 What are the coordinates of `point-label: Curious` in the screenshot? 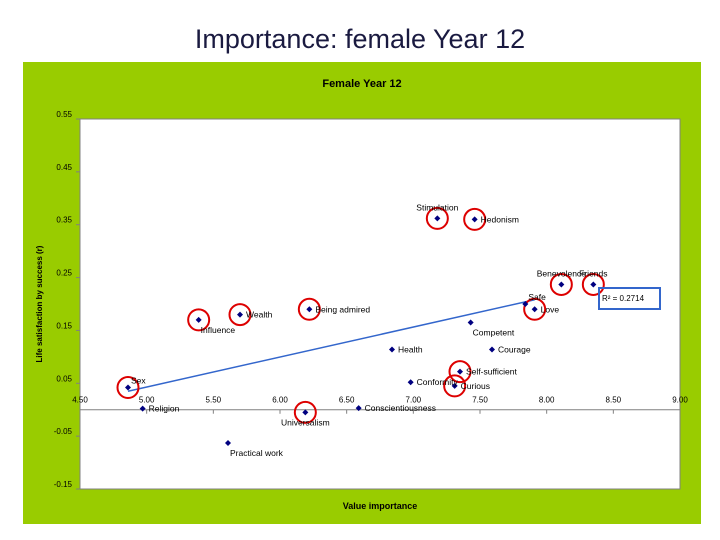 It's located at (475, 386).